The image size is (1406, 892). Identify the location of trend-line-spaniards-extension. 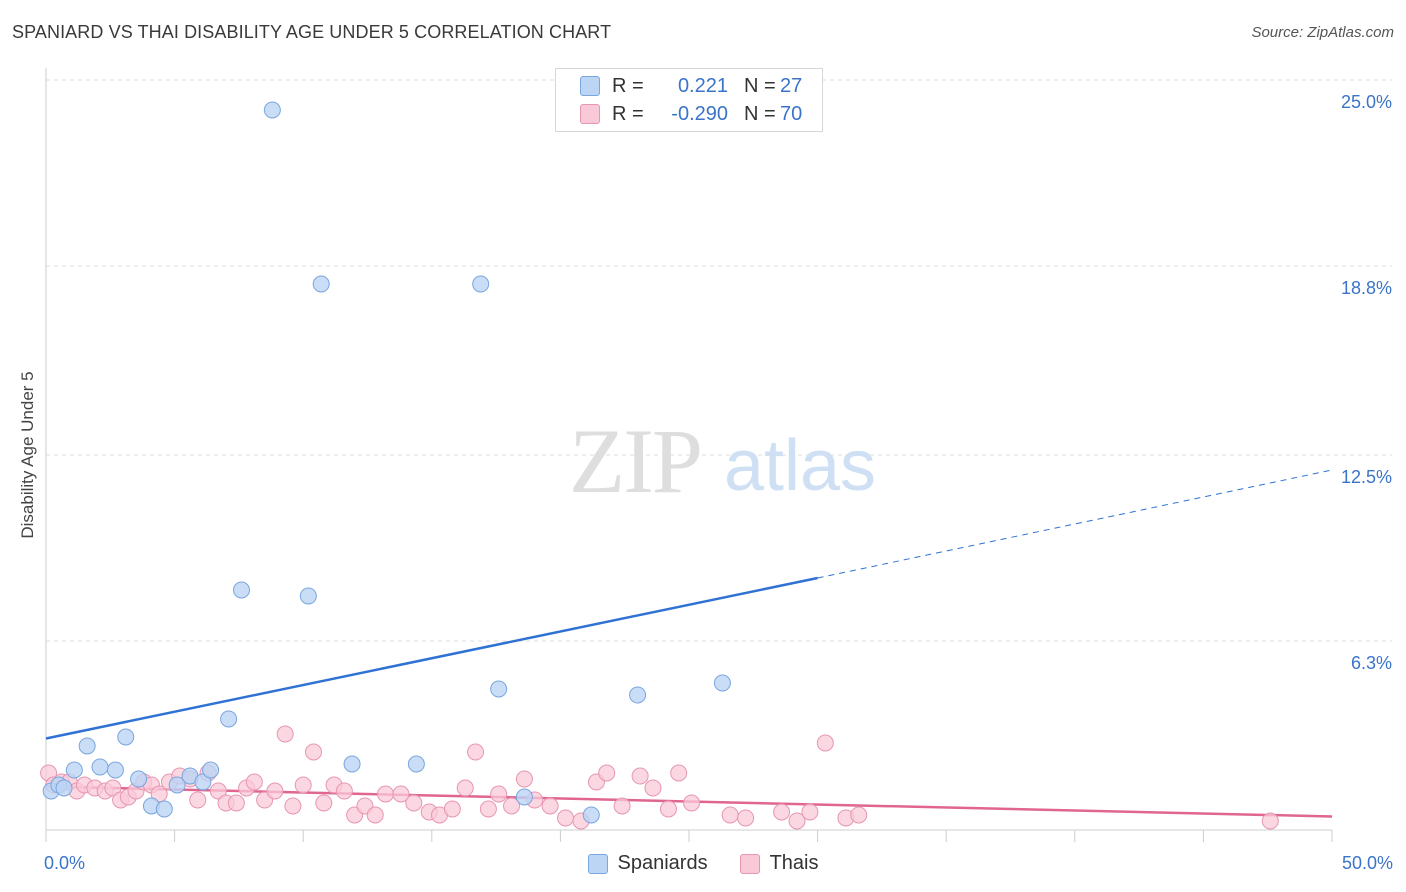
(1075, 524).